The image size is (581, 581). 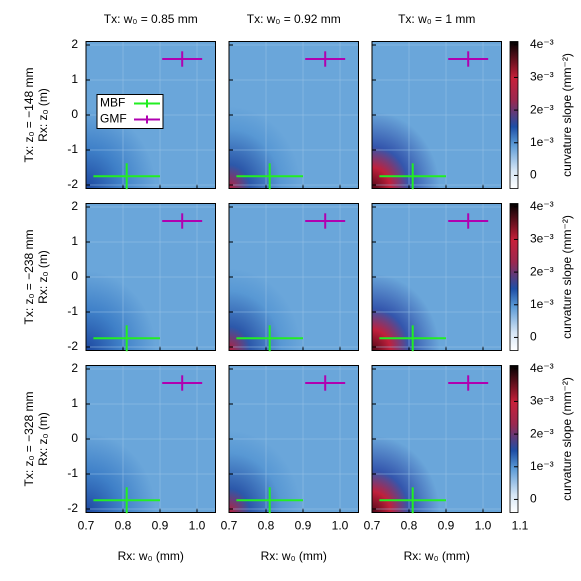 What do you see at coordinates (436, 19) in the screenshot?
I see `column-title: Tx: w₀ = 1 mm` at bounding box center [436, 19].